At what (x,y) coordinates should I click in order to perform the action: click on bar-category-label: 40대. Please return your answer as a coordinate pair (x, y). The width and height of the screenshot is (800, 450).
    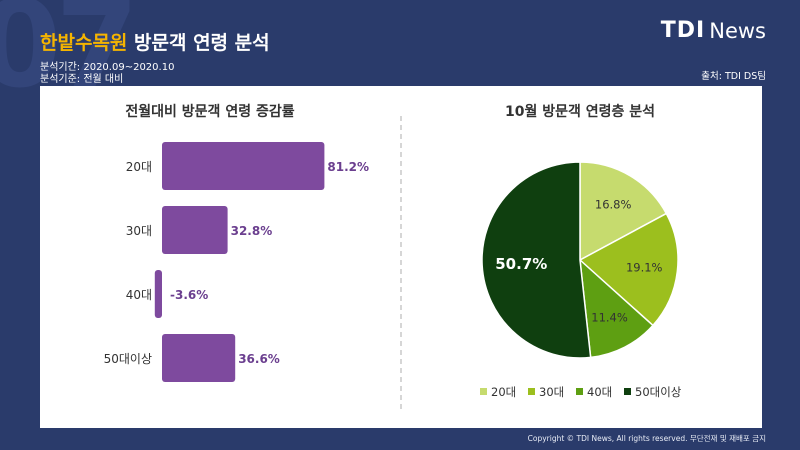
    Looking at the image, I should click on (139, 295).